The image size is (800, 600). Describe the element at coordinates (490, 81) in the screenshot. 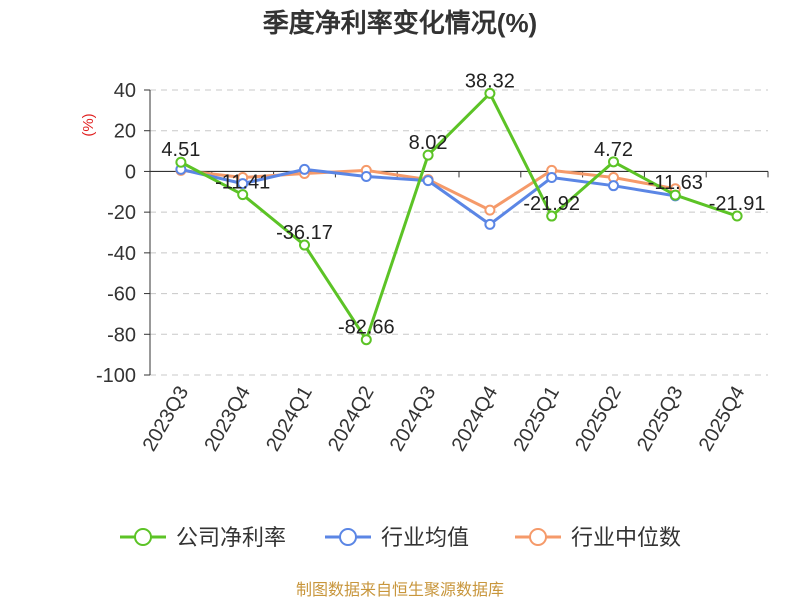

I see `data-label: 38.32` at that location.